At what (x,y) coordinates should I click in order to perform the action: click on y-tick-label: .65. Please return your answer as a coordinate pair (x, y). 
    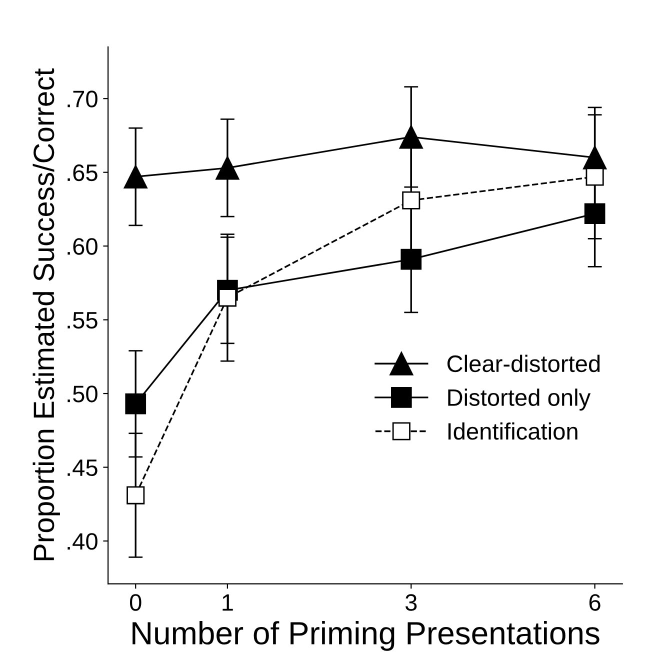
    Looking at the image, I should click on (83, 173).